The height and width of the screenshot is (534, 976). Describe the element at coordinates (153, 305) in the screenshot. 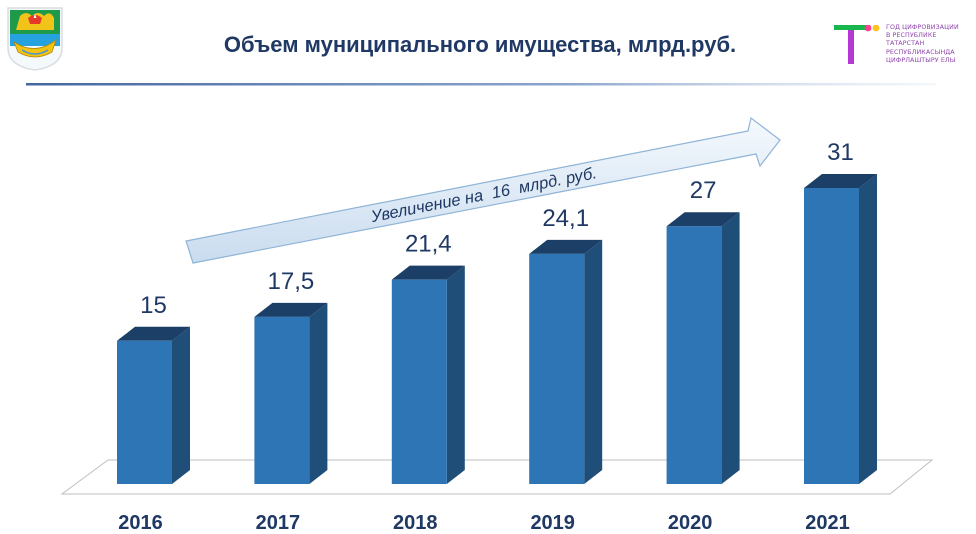

I see `value-label: 15` at that location.